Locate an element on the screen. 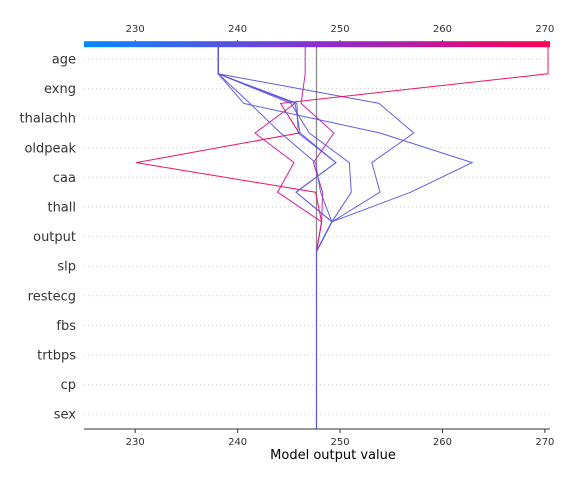  feature-label-fbs: fbs is located at coordinates (66, 326).